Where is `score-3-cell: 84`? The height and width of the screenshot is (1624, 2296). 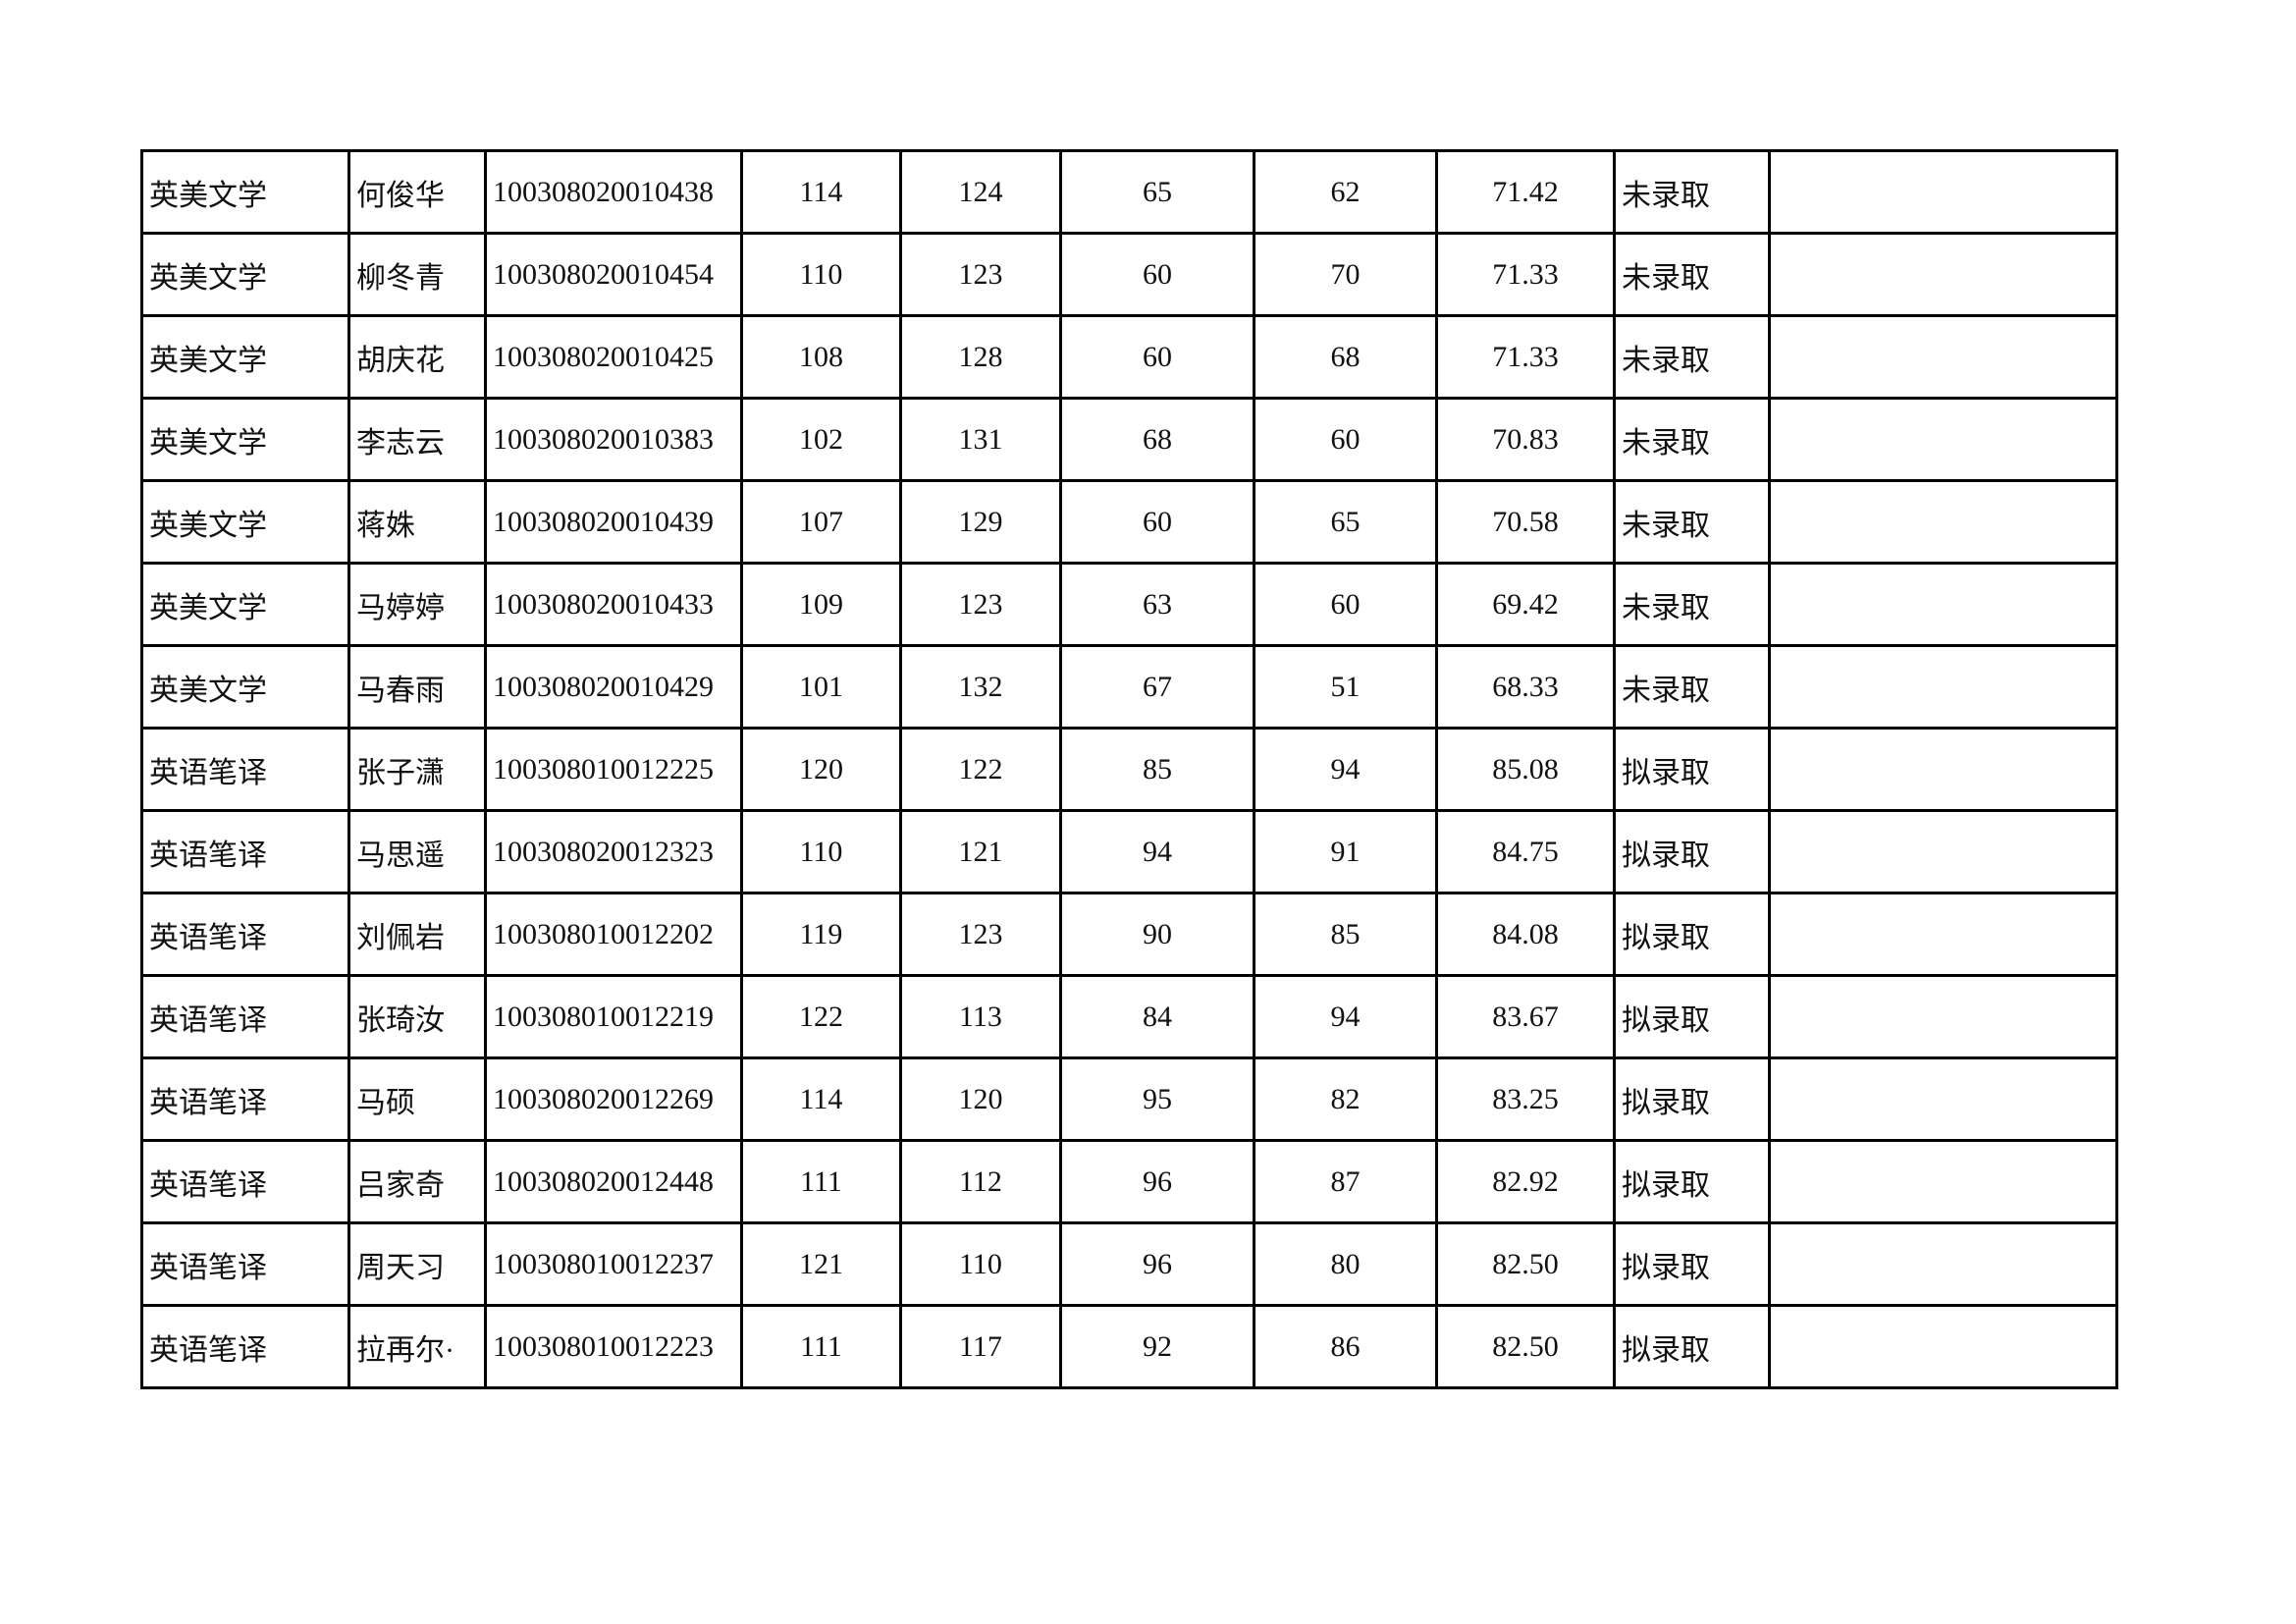 score-3-cell: 84 is located at coordinates (1157, 1016).